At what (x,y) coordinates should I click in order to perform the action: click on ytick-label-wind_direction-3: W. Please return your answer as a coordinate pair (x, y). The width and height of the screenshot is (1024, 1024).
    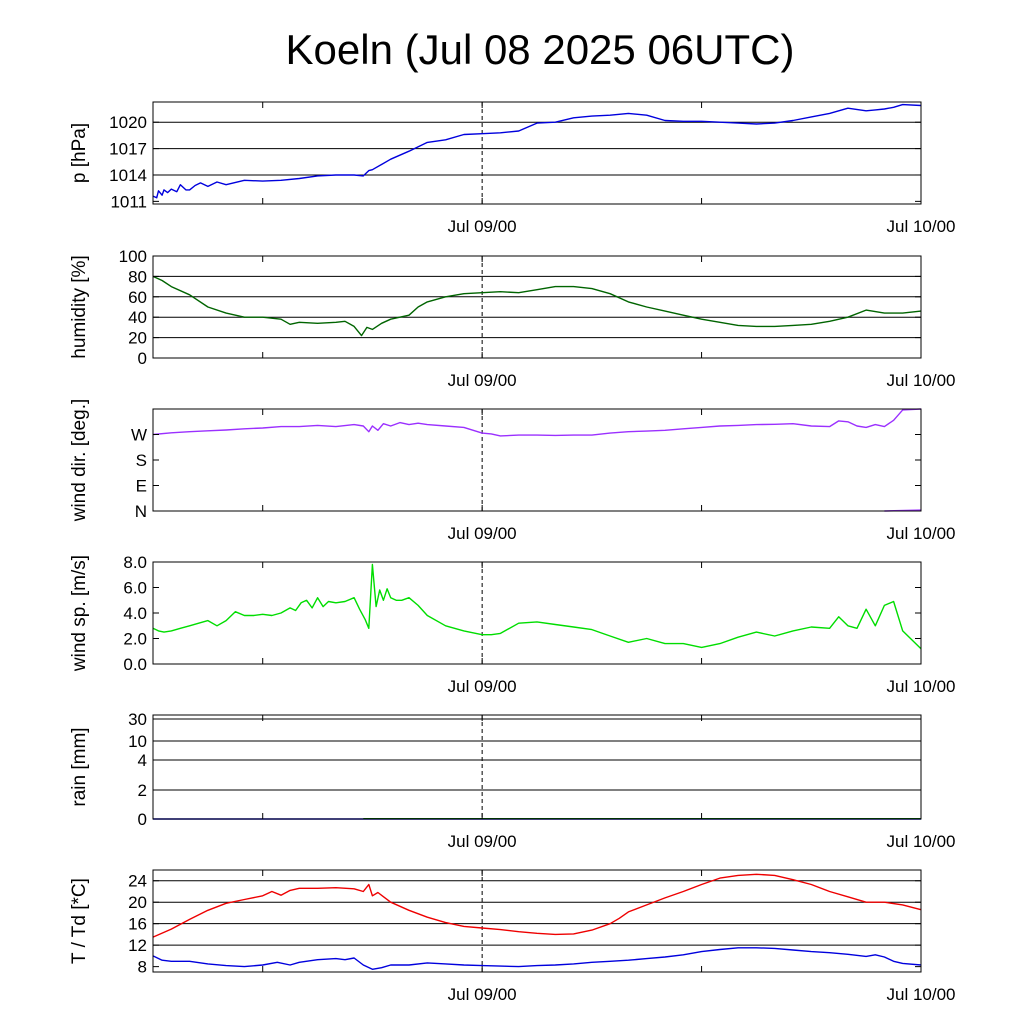
    Looking at the image, I should click on (139, 435).